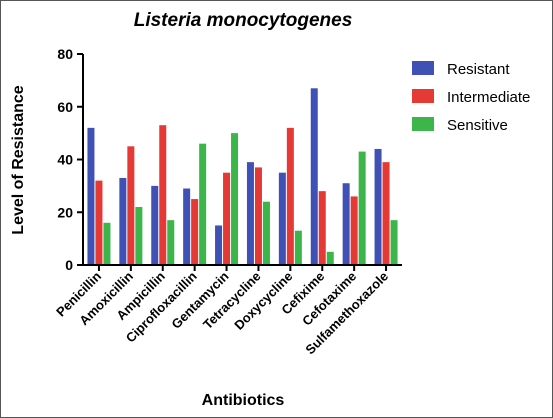 The height and width of the screenshot is (418, 553). What do you see at coordinates (322, 227) in the screenshot?
I see `bar-intermediate-cefixime` at bounding box center [322, 227].